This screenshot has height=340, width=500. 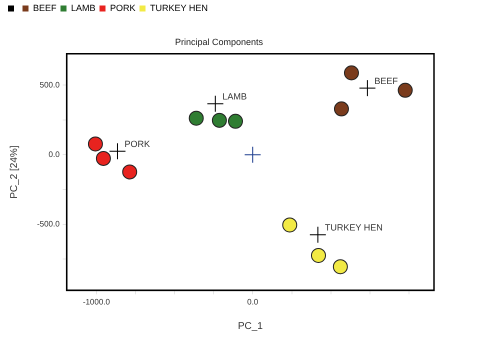 I want to click on legend-label: LAMB, so click(x=83, y=7).